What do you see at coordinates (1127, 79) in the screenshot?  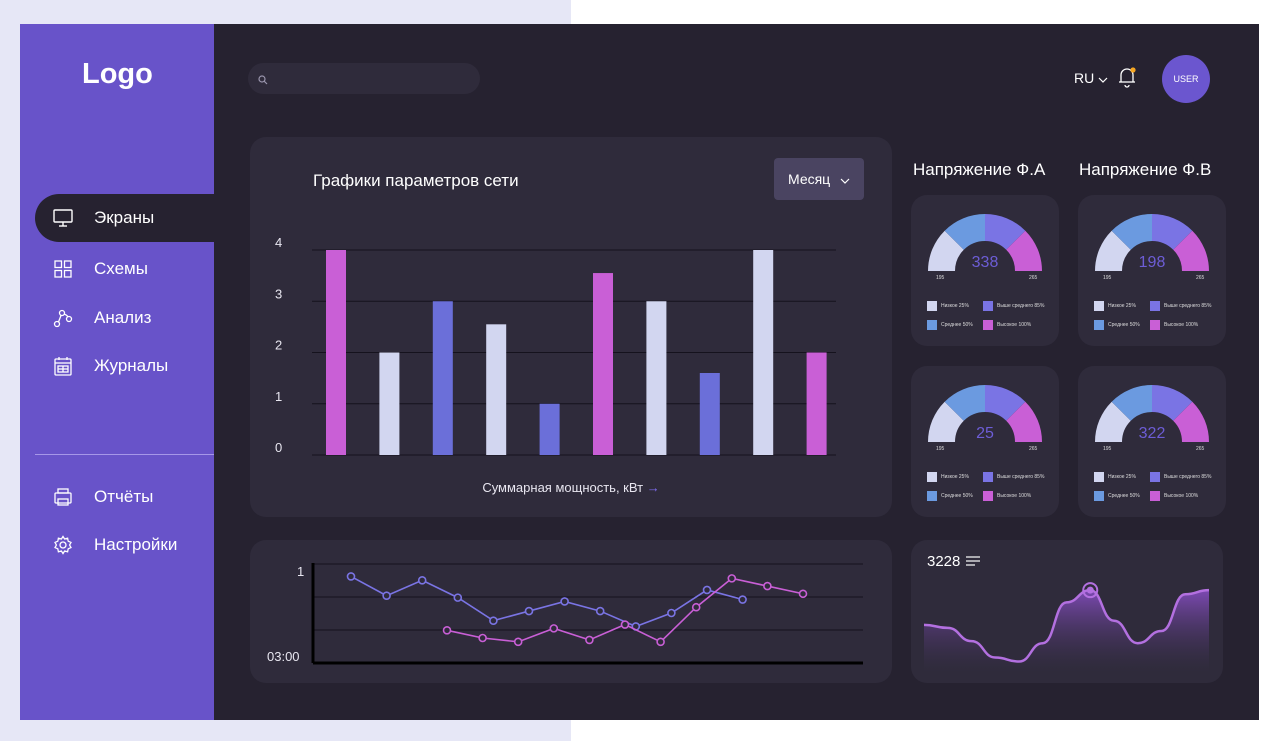 I see `notification-button` at bounding box center [1127, 79].